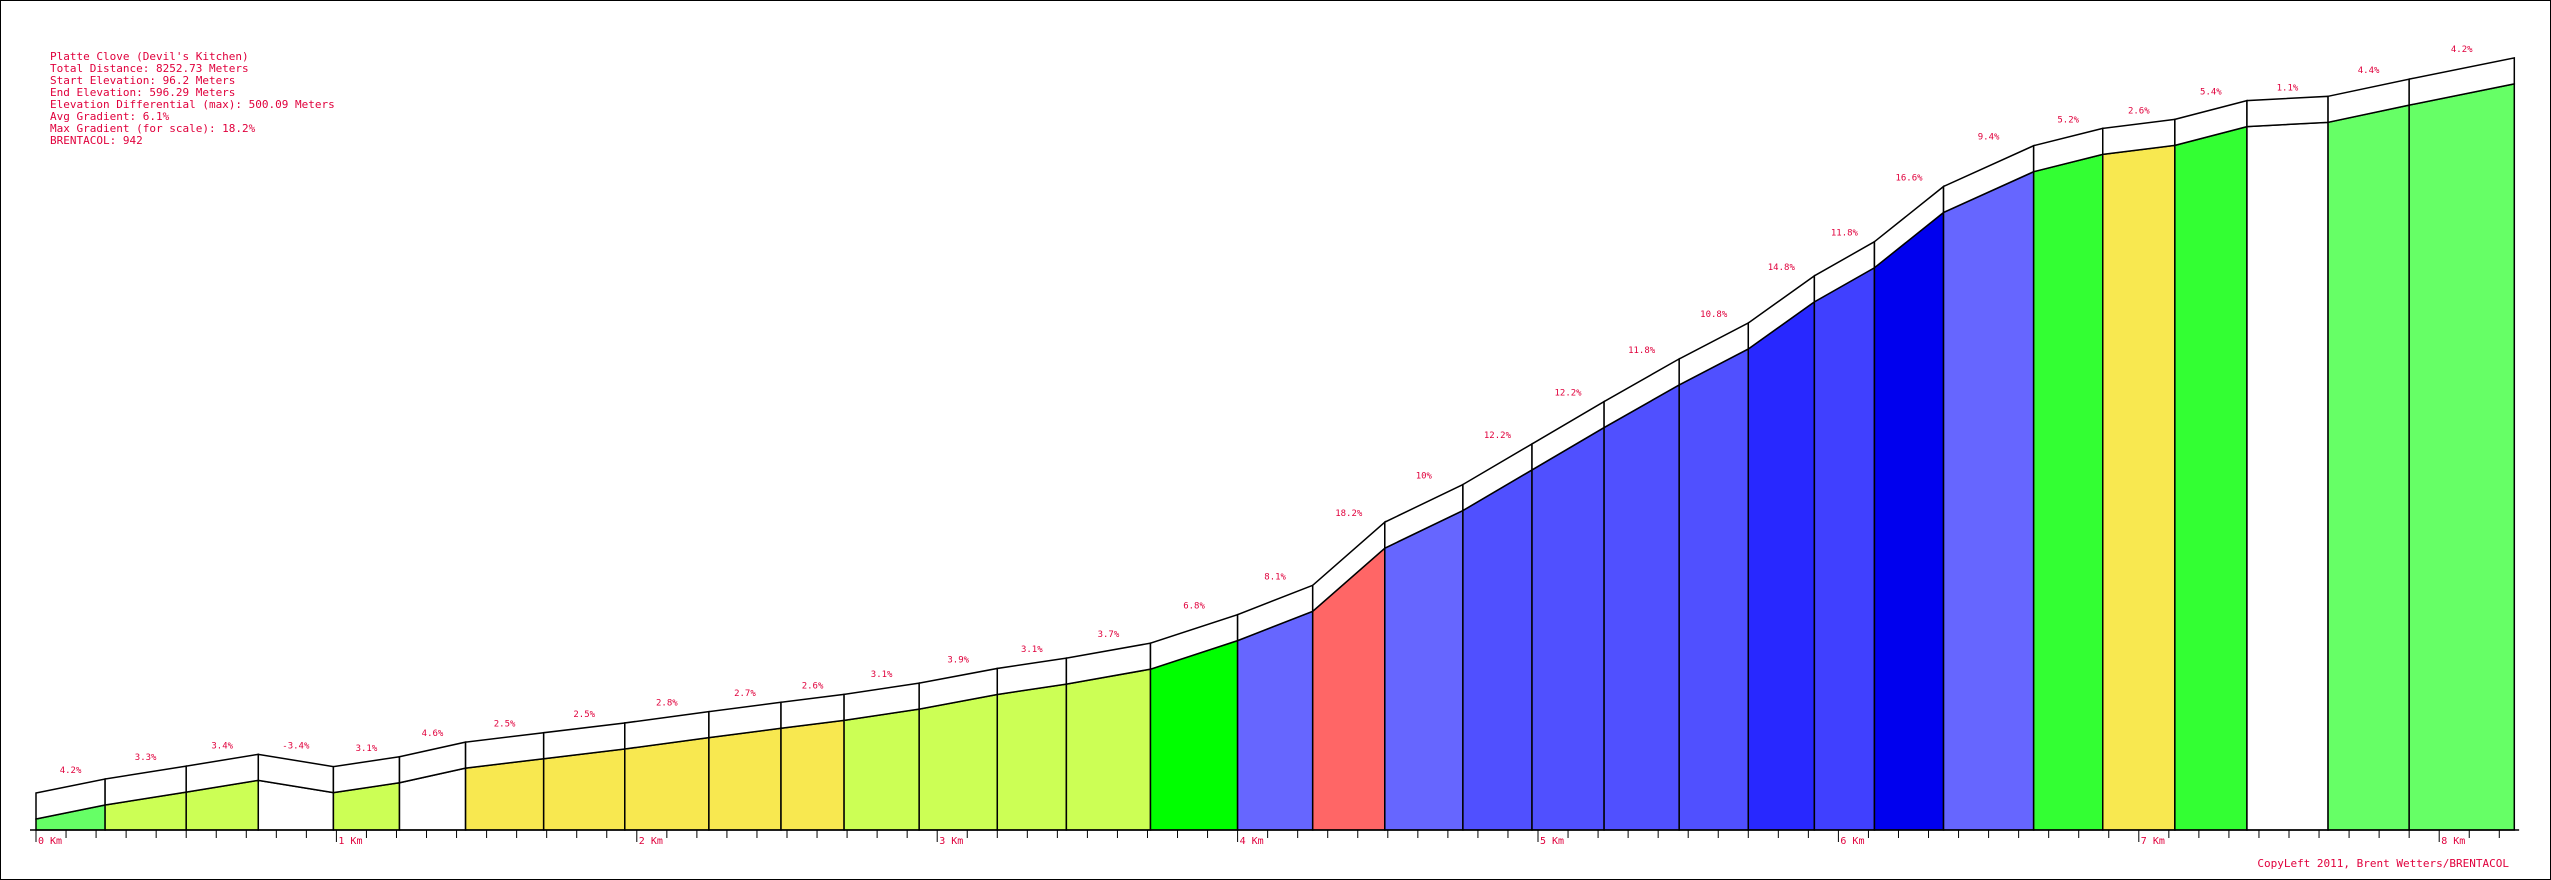  What do you see at coordinates (149, 68) in the screenshot?
I see `total-distance: Total Distance: 8252.73 Meters` at bounding box center [149, 68].